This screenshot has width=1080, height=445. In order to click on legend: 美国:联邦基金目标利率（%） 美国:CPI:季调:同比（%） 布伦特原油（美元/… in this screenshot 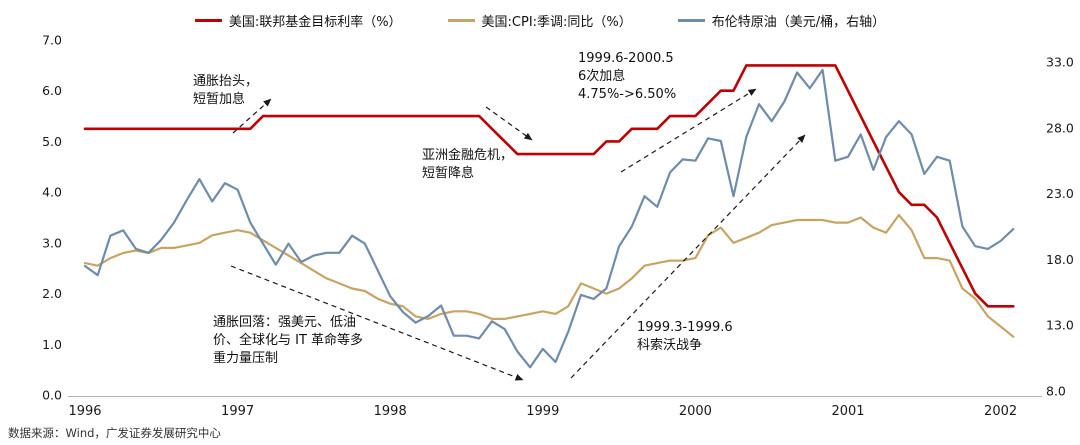, I will do `click(540, 20)`.